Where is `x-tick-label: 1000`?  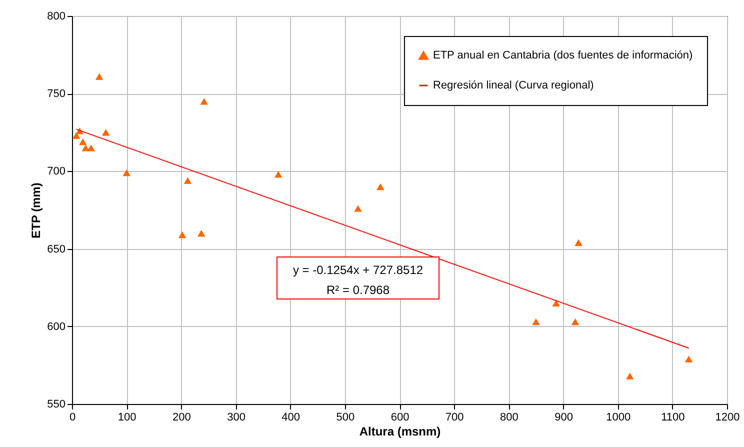 x-tick-label: 1000 is located at coordinates (618, 418).